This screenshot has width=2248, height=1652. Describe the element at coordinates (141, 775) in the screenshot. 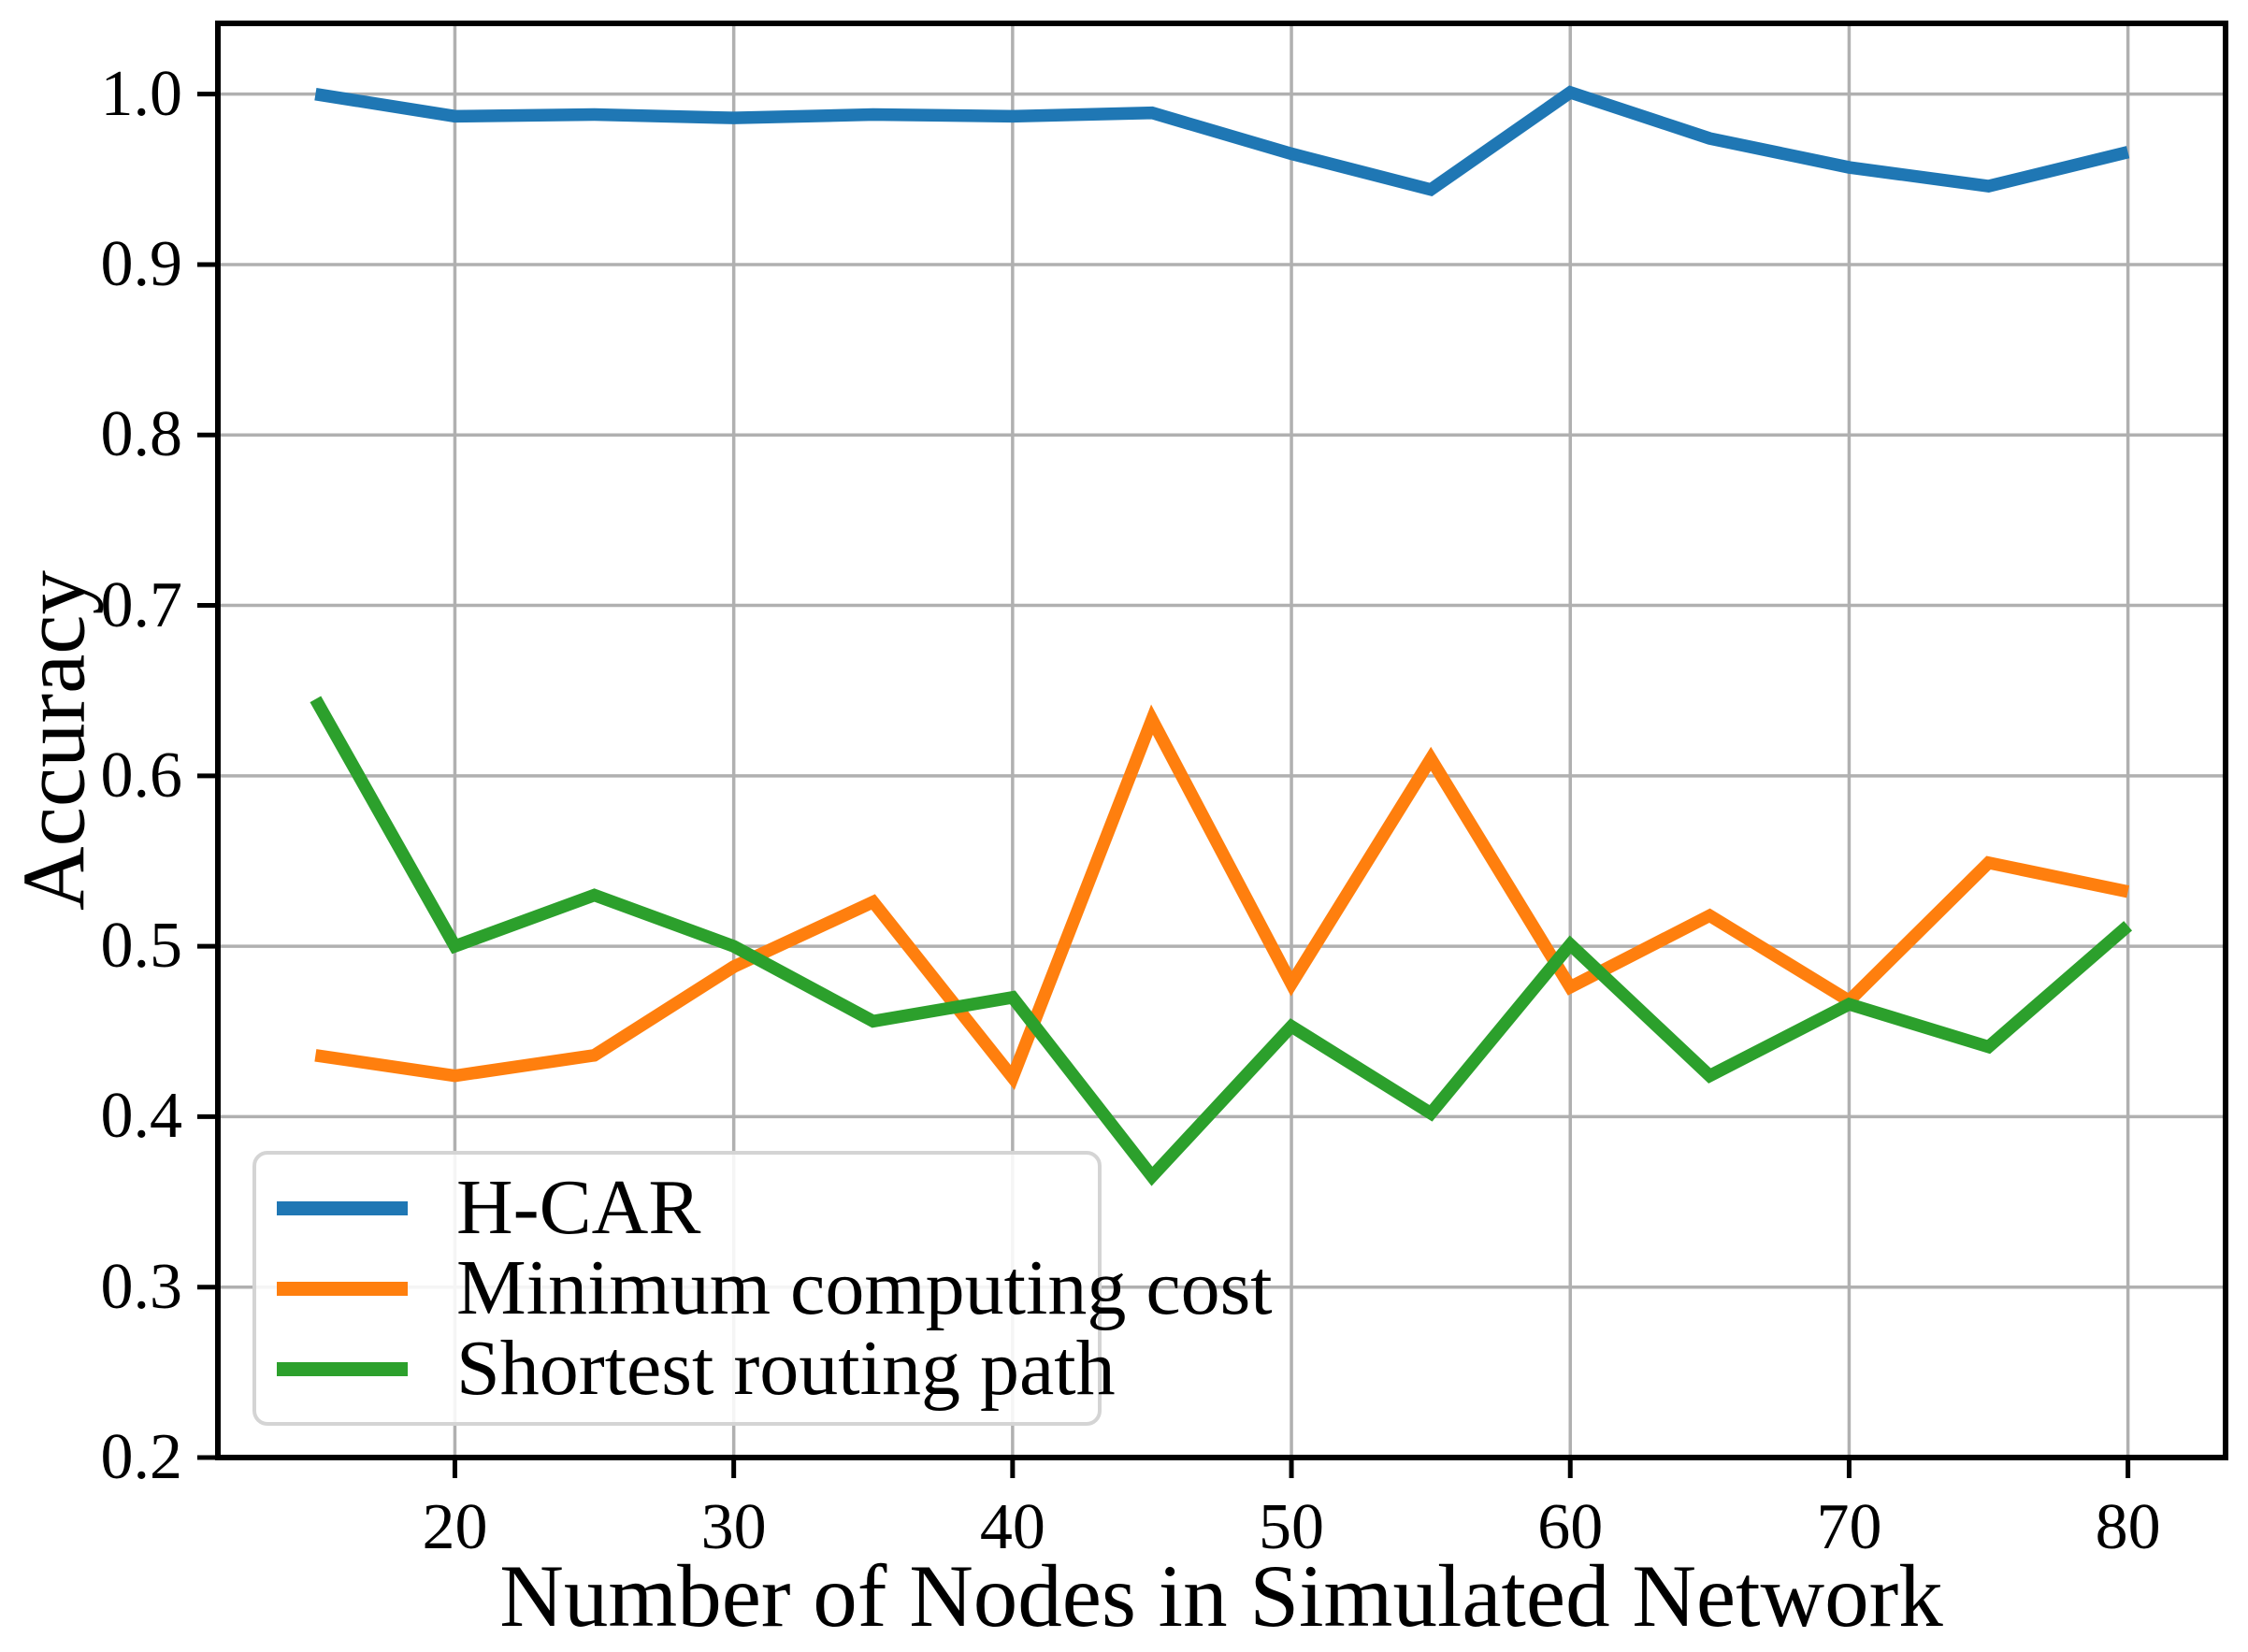

I see `y-tick-label: 0.6` at that location.